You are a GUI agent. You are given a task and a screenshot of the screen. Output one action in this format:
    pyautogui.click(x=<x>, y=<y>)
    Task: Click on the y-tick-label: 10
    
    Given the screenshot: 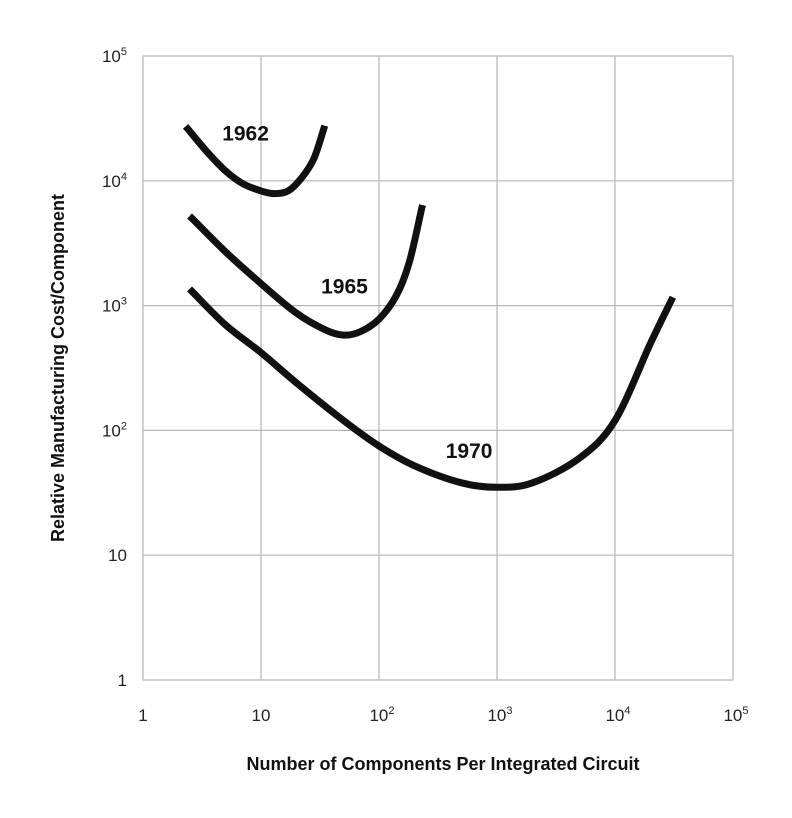 What is the action you would take?
    pyautogui.click(x=117, y=555)
    